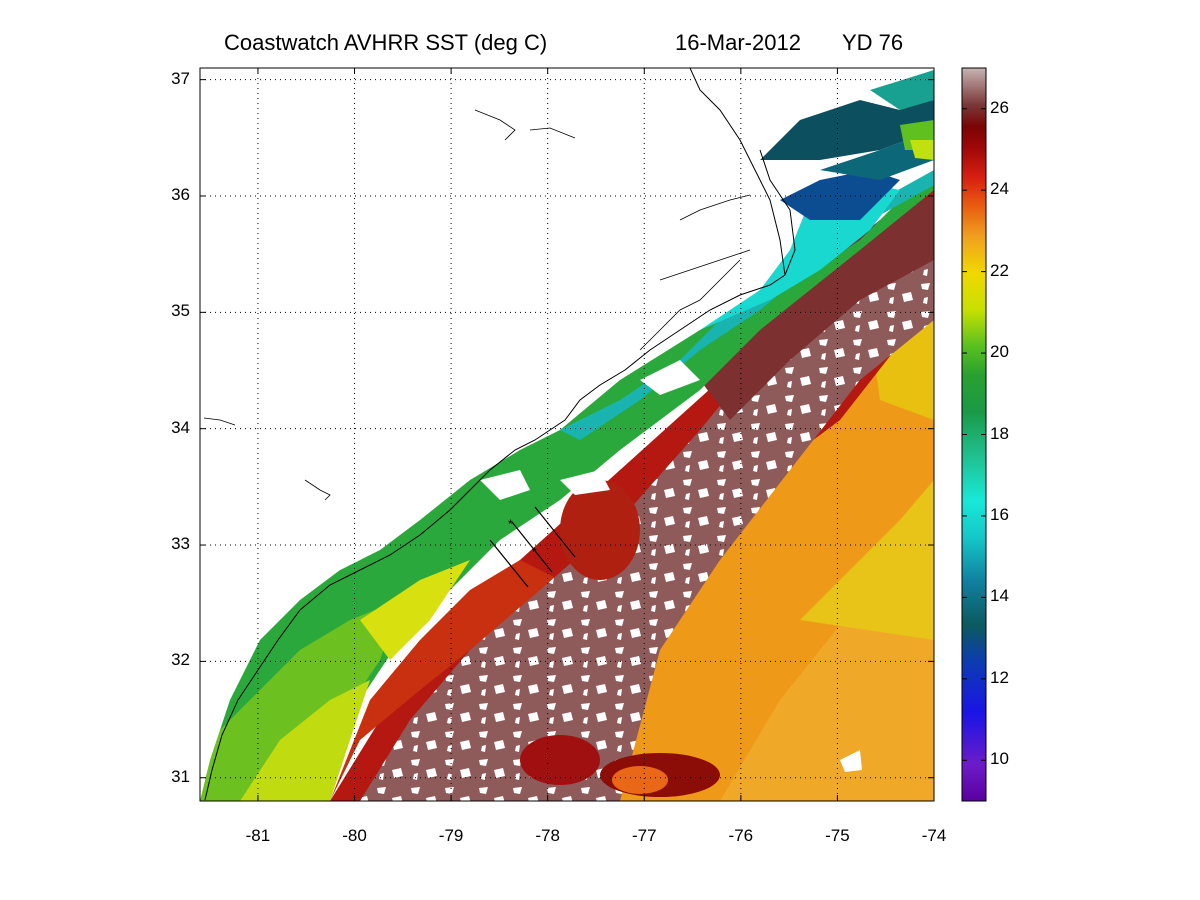 The image size is (1200, 900). I want to click on lat-label-34: 34, so click(180, 427).